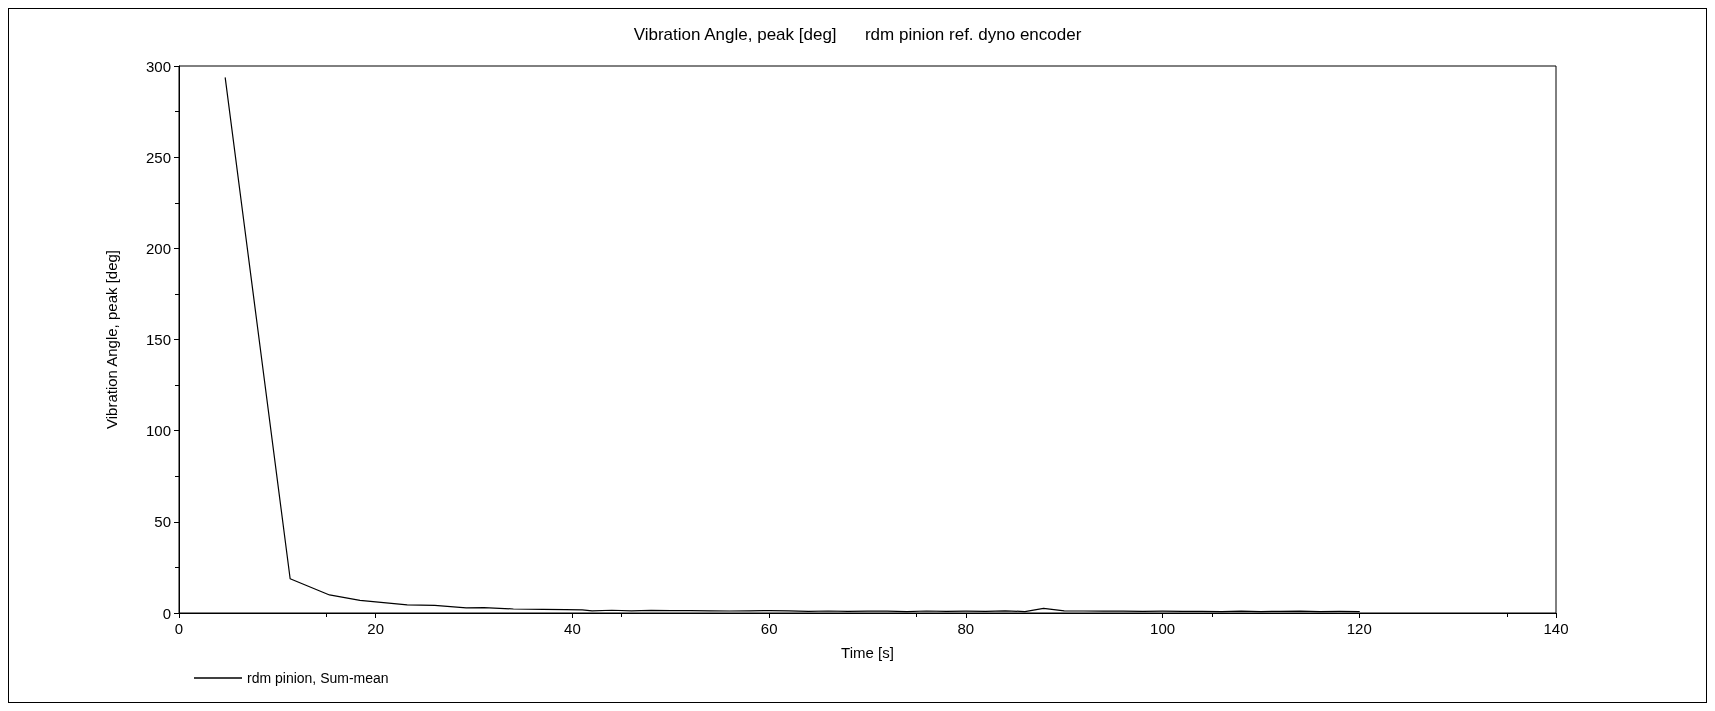 Image resolution: width=1715 pixels, height=711 pixels. I want to click on x-tick-label: 60, so click(769, 628).